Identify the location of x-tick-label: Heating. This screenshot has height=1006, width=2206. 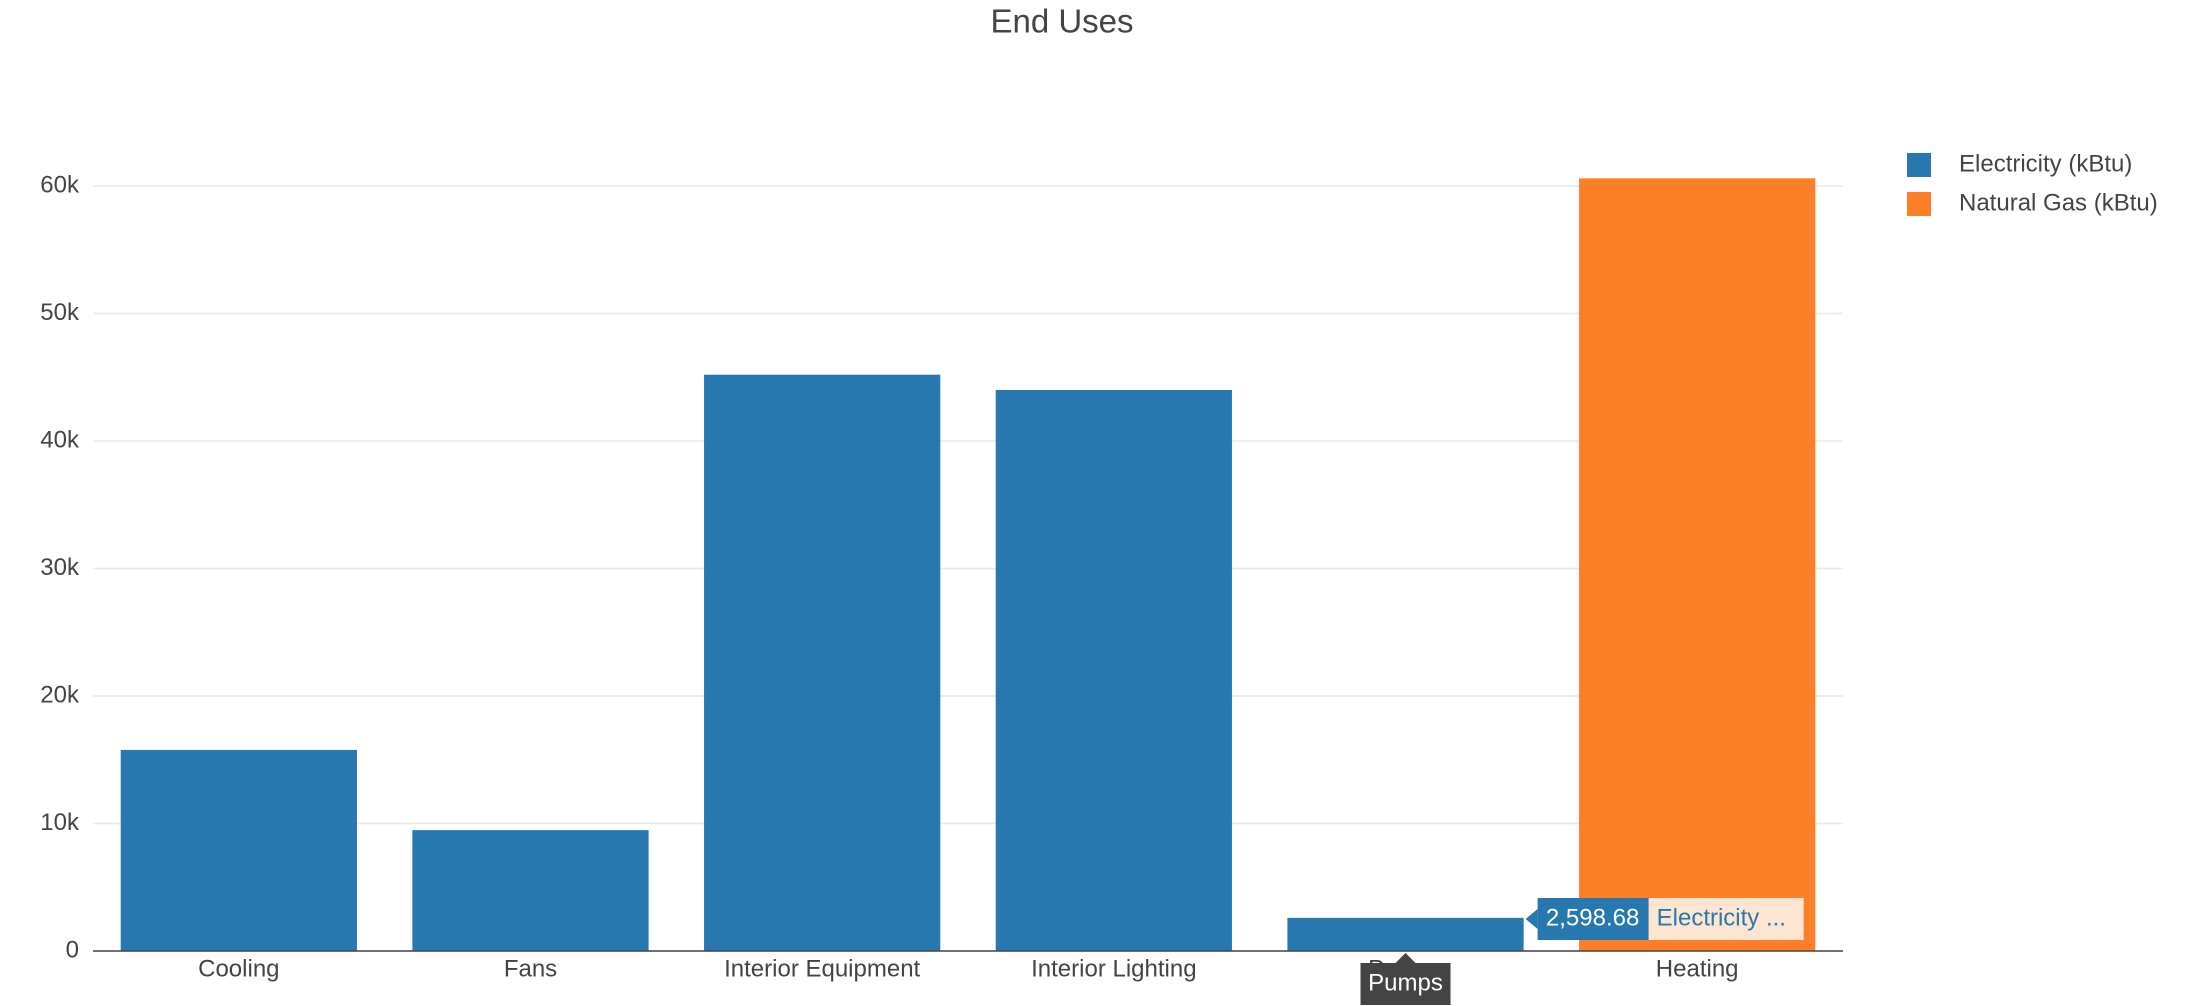
(1697, 968).